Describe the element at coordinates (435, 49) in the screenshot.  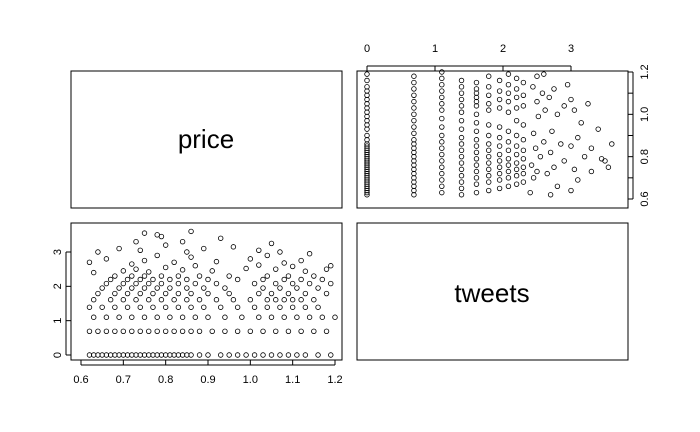
I see `x-tick-label-tweets: 1` at that location.